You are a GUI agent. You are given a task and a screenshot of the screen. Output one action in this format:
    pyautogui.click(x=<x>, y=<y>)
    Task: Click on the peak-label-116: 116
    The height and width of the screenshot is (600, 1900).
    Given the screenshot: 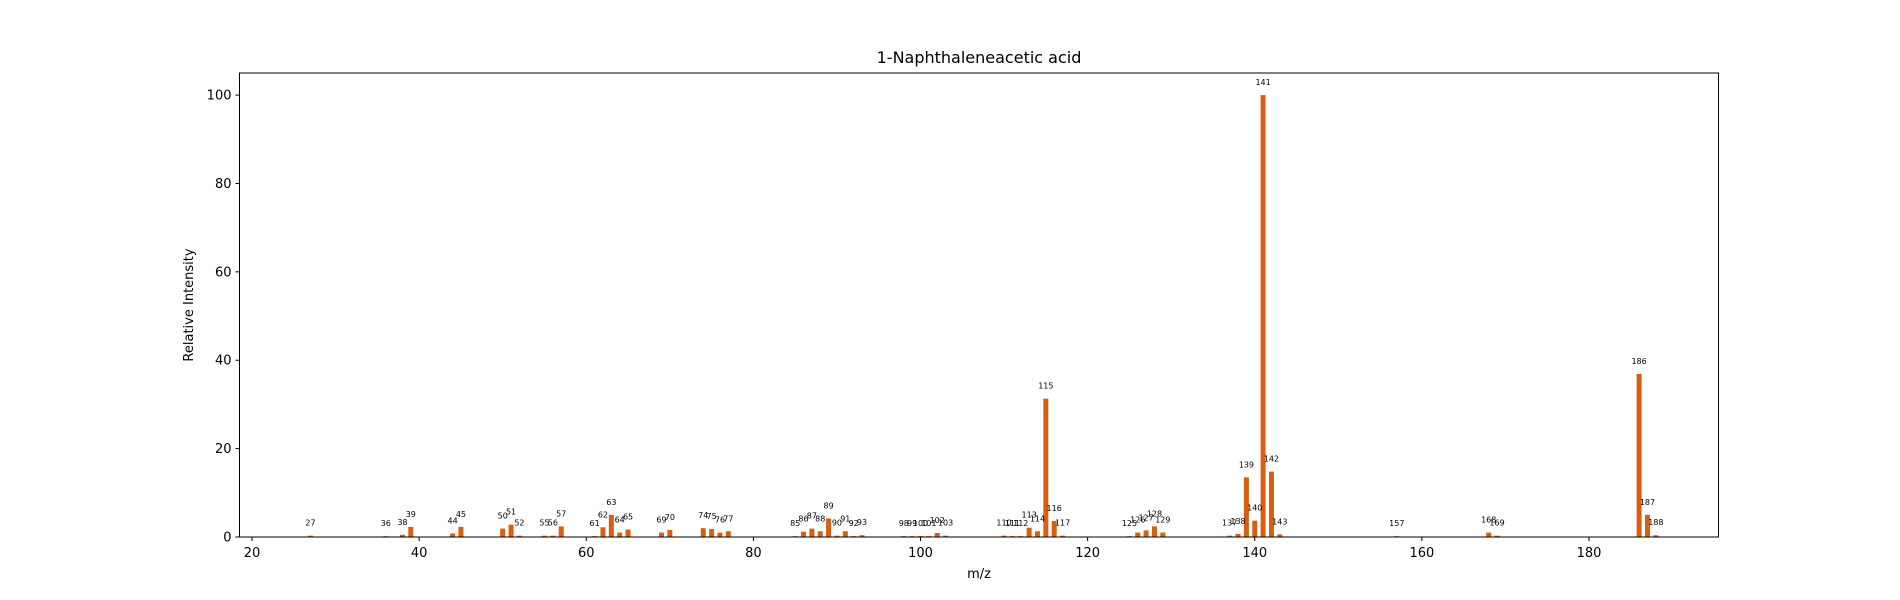 What is the action you would take?
    pyautogui.click(x=1054, y=508)
    